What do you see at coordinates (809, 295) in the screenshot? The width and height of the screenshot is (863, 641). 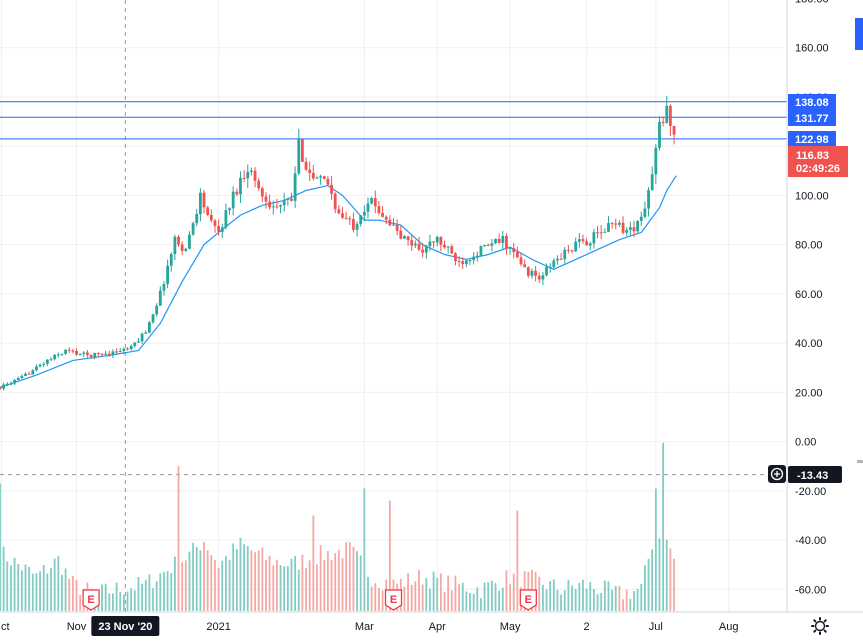 I see `price-tick-label: 60.00` at bounding box center [809, 295].